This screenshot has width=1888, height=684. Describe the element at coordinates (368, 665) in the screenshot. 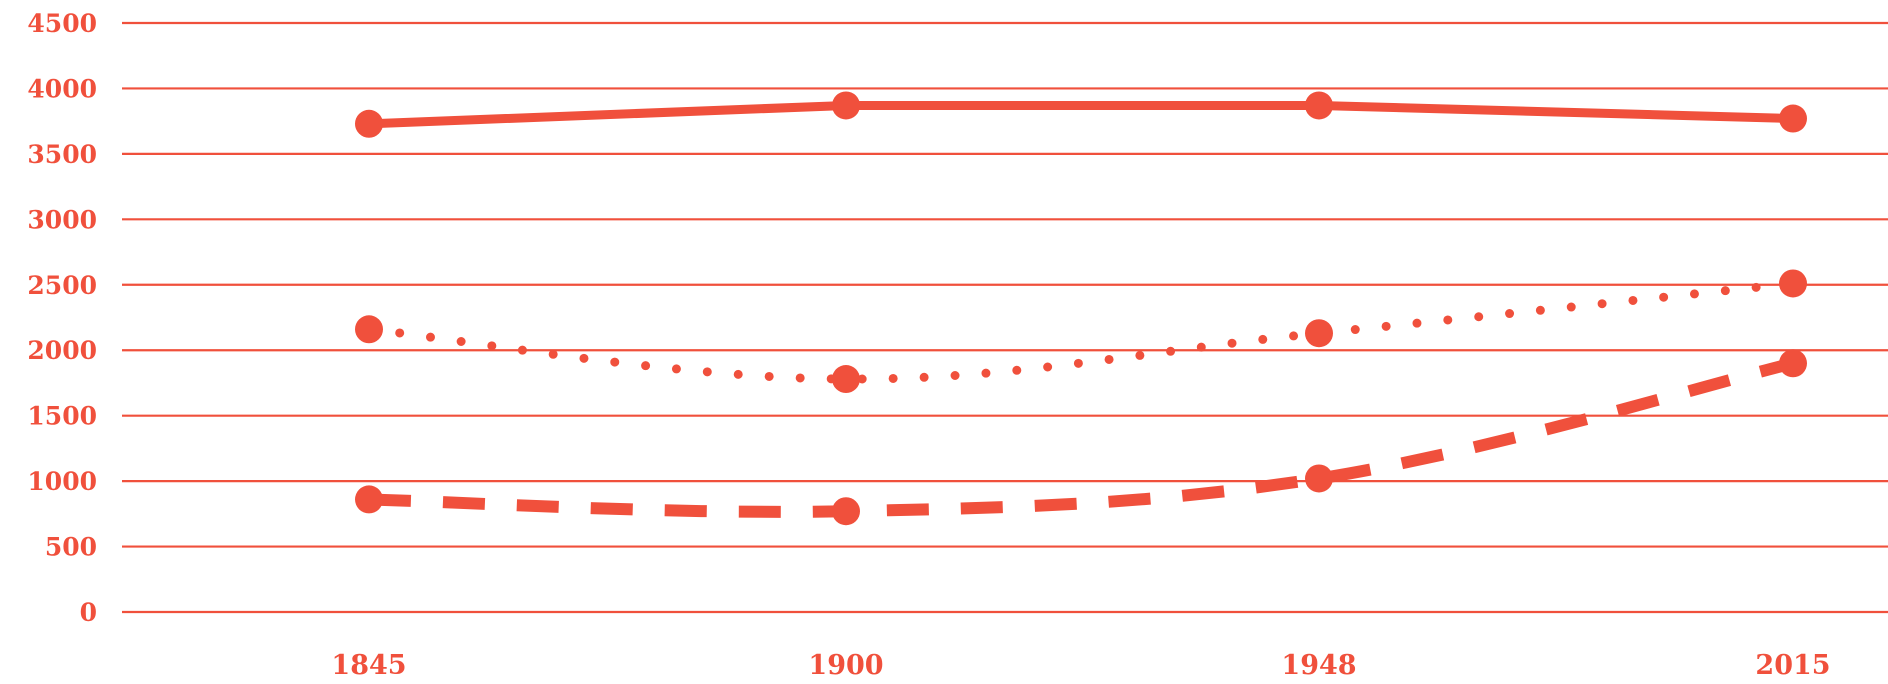

I see `x-tick-label: 1845` at that location.